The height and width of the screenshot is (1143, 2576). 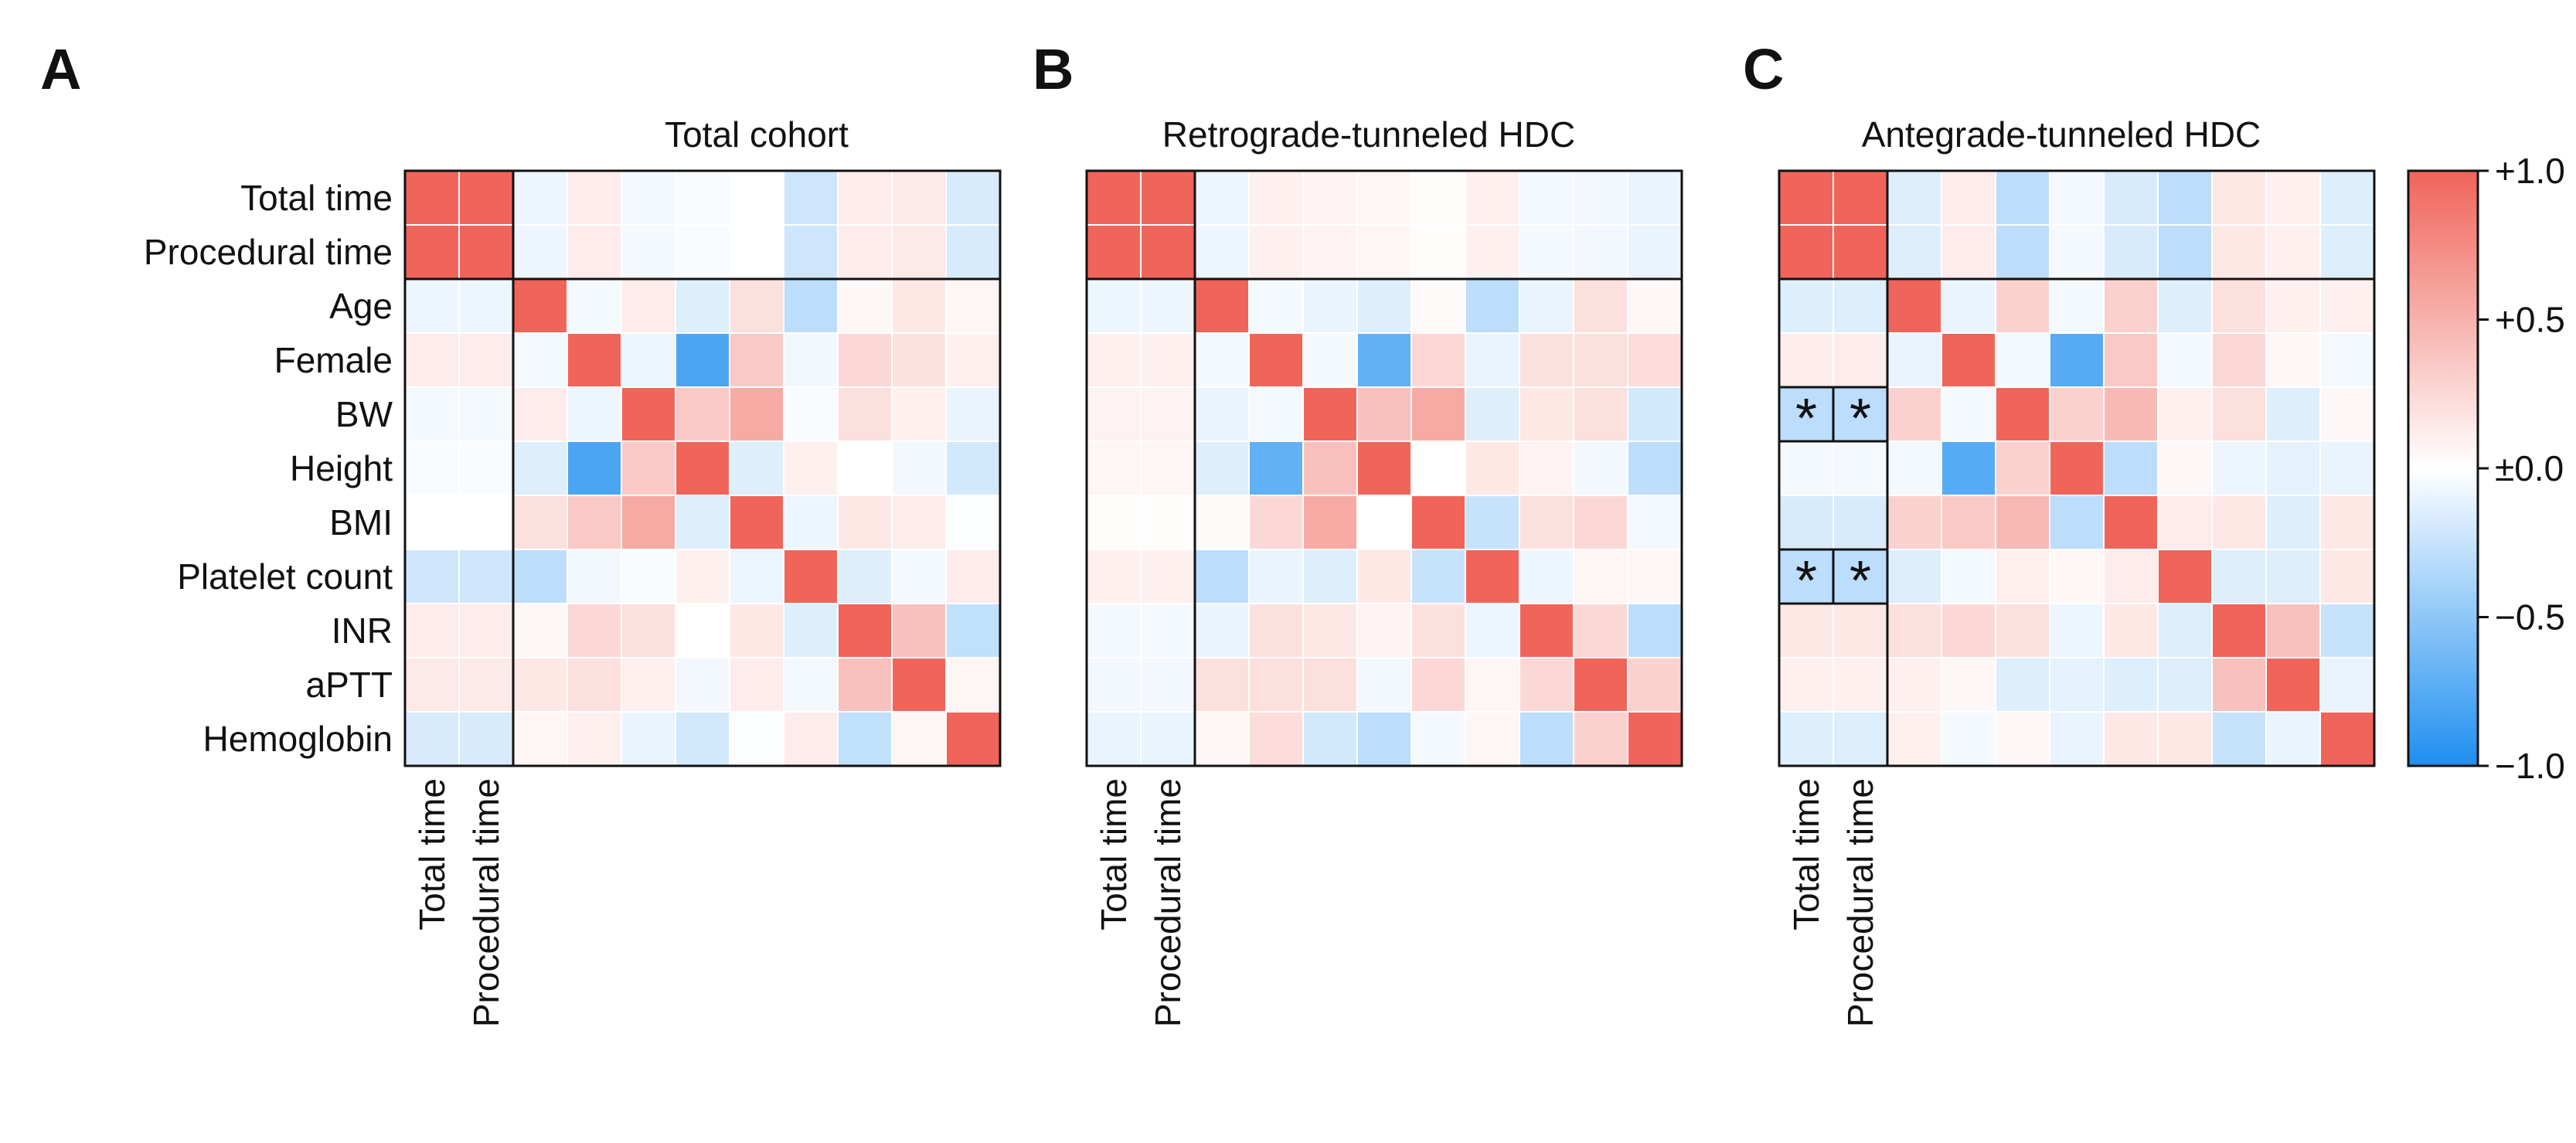 What do you see at coordinates (2443, 468) in the screenshot?
I see `colorbar-gradient` at bounding box center [2443, 468].